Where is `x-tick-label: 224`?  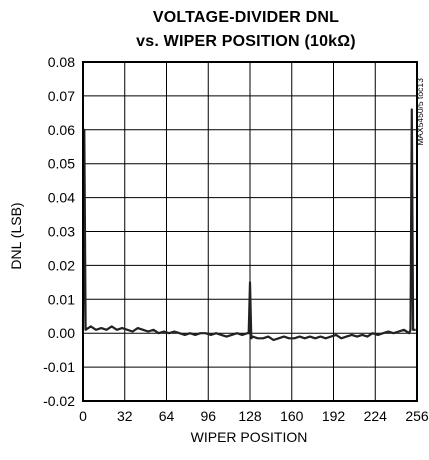
x-tick-label: 224 is located at coordinates (376, 416).